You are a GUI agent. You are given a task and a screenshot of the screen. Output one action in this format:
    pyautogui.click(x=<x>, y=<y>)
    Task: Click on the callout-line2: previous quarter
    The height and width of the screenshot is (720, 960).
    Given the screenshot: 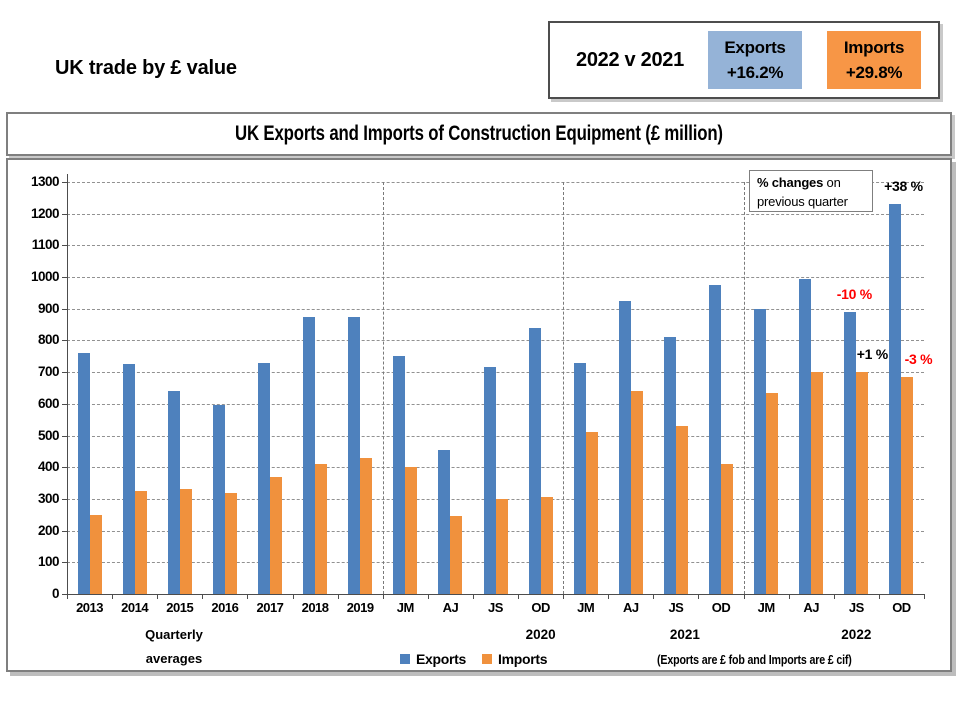 What is the action you would take?
    pyautogui.click(x=802, y=201)
    